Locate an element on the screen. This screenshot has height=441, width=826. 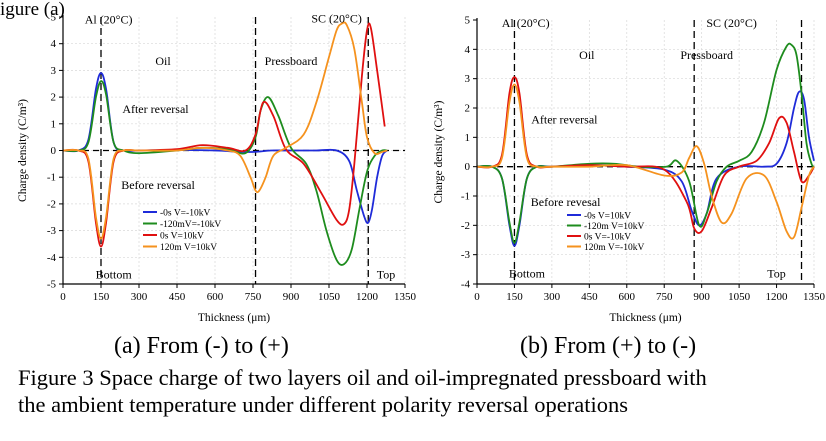
y-tick-label-4: 0 is located at coordinates (468, 167).